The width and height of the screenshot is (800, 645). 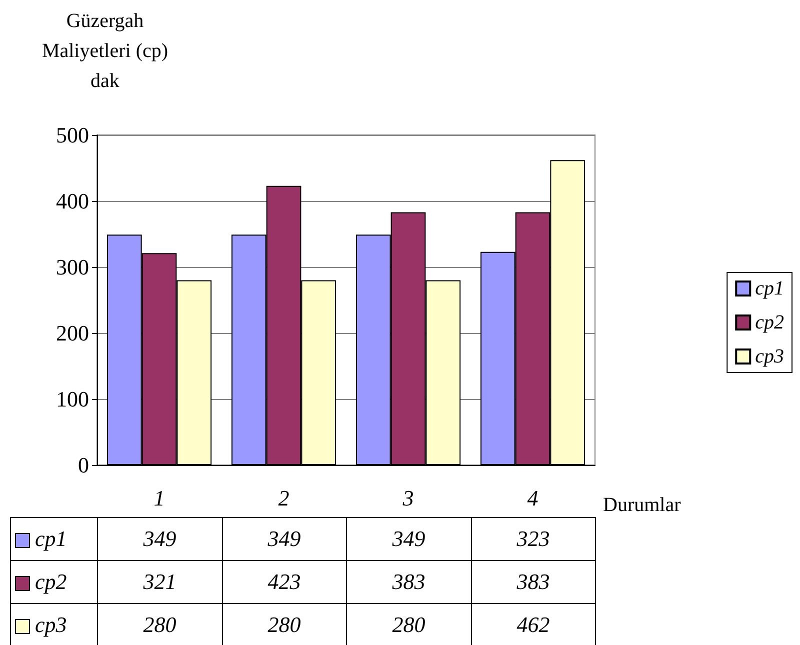 I want to click on text: cp1, so click(x=769, y=289).